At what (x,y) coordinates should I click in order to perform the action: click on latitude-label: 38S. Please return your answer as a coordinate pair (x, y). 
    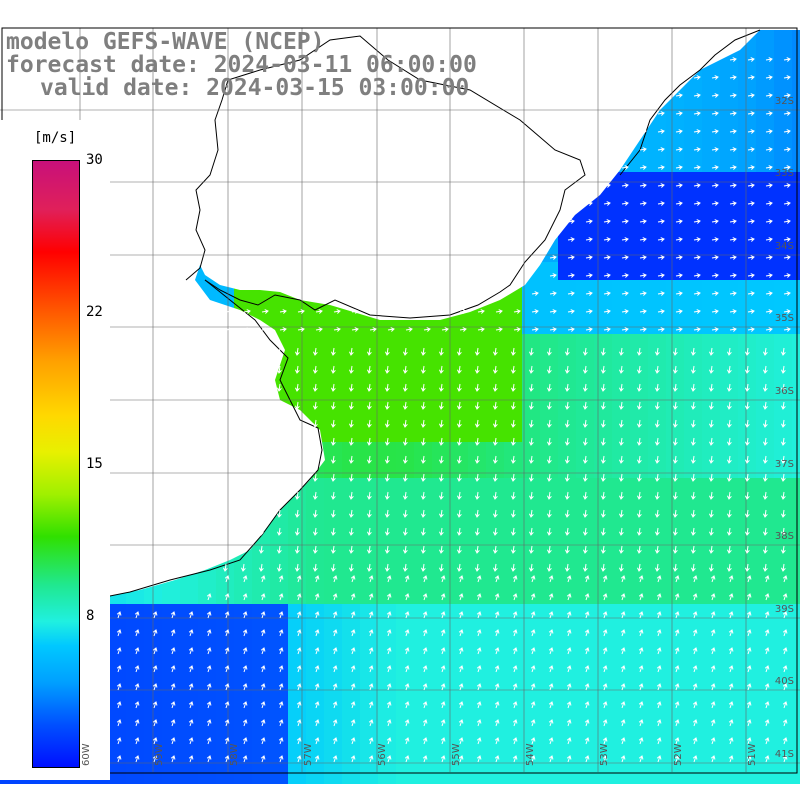
    Looking at the image, I should click on (784, 536).